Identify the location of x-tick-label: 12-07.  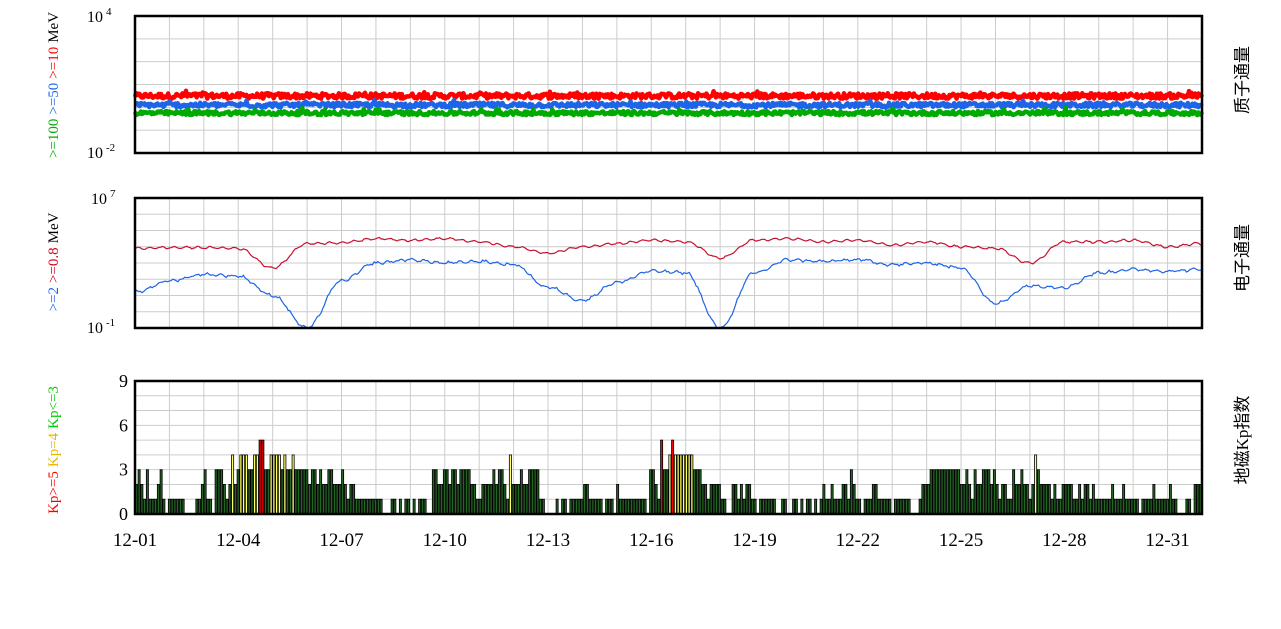
(341, 540).